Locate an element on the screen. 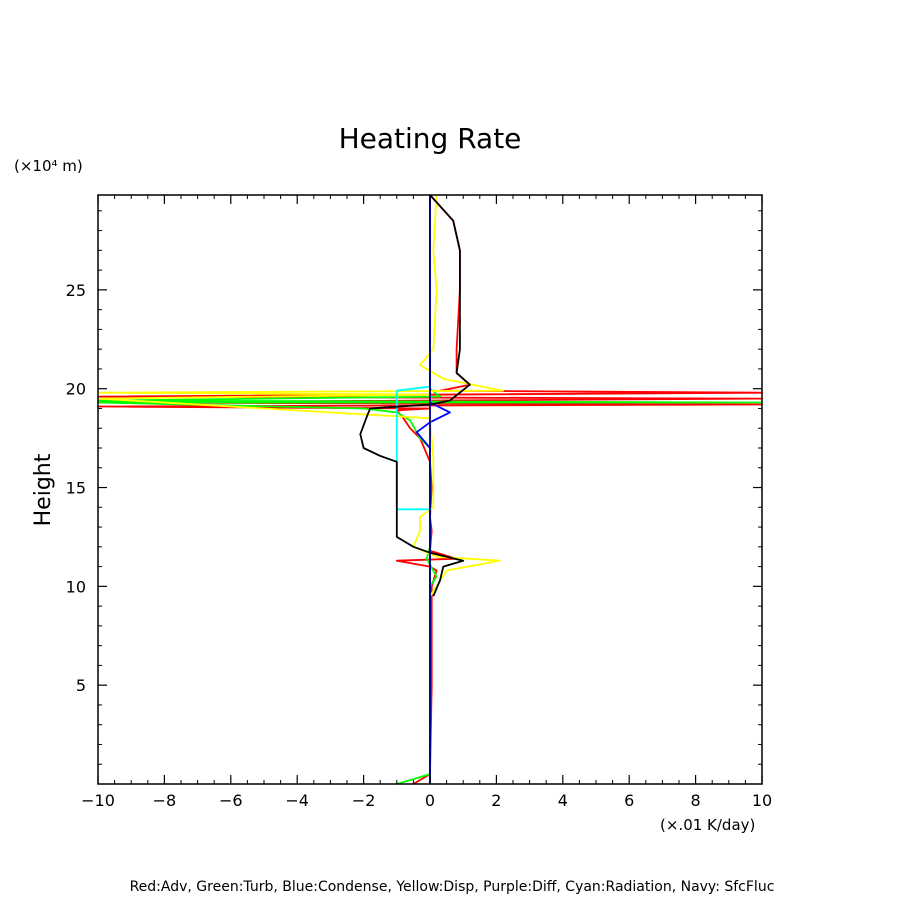  x-tick-label: 4 is located at coordinates (563, 800).